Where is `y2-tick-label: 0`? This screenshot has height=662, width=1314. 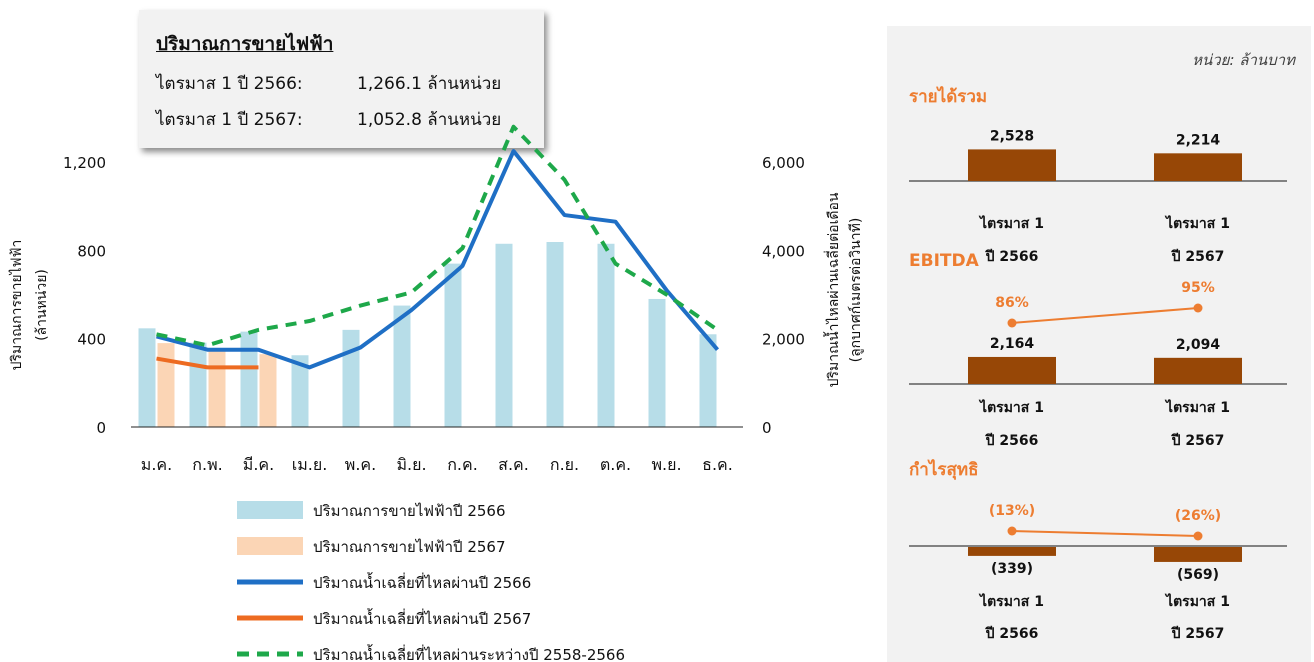
y2-tick-label: 0 is located at coordinates (767, 428).